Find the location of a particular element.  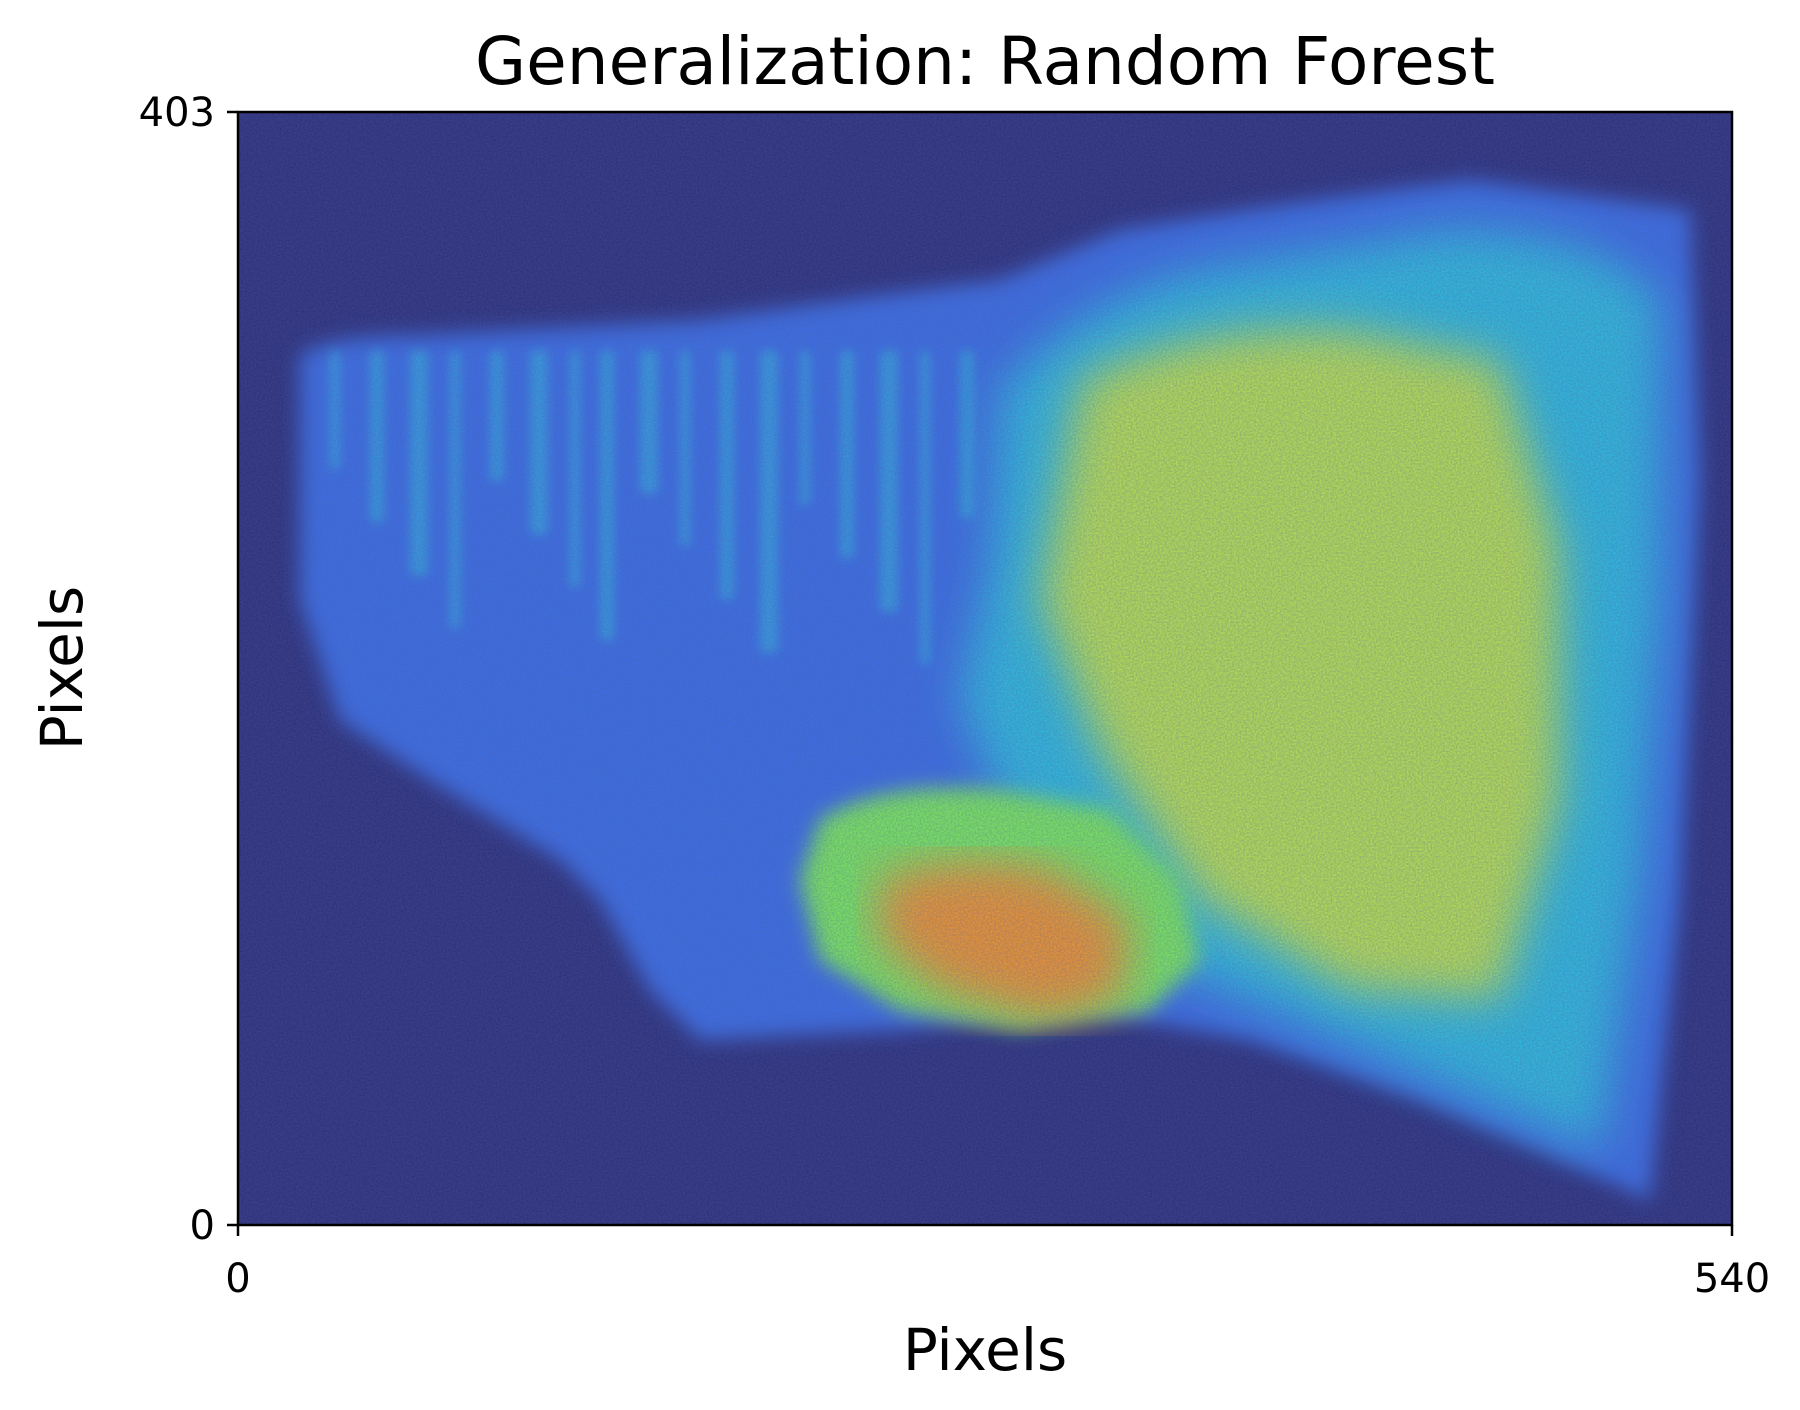

y-tick-label-min: 0 is located at coordinates (202, 1226).